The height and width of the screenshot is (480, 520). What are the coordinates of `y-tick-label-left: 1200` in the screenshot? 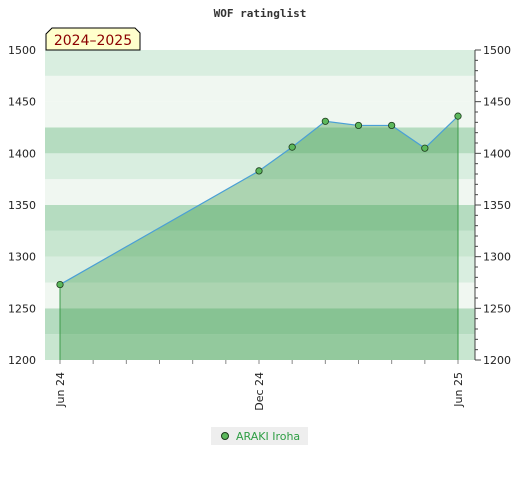 It's located at (22, 360).